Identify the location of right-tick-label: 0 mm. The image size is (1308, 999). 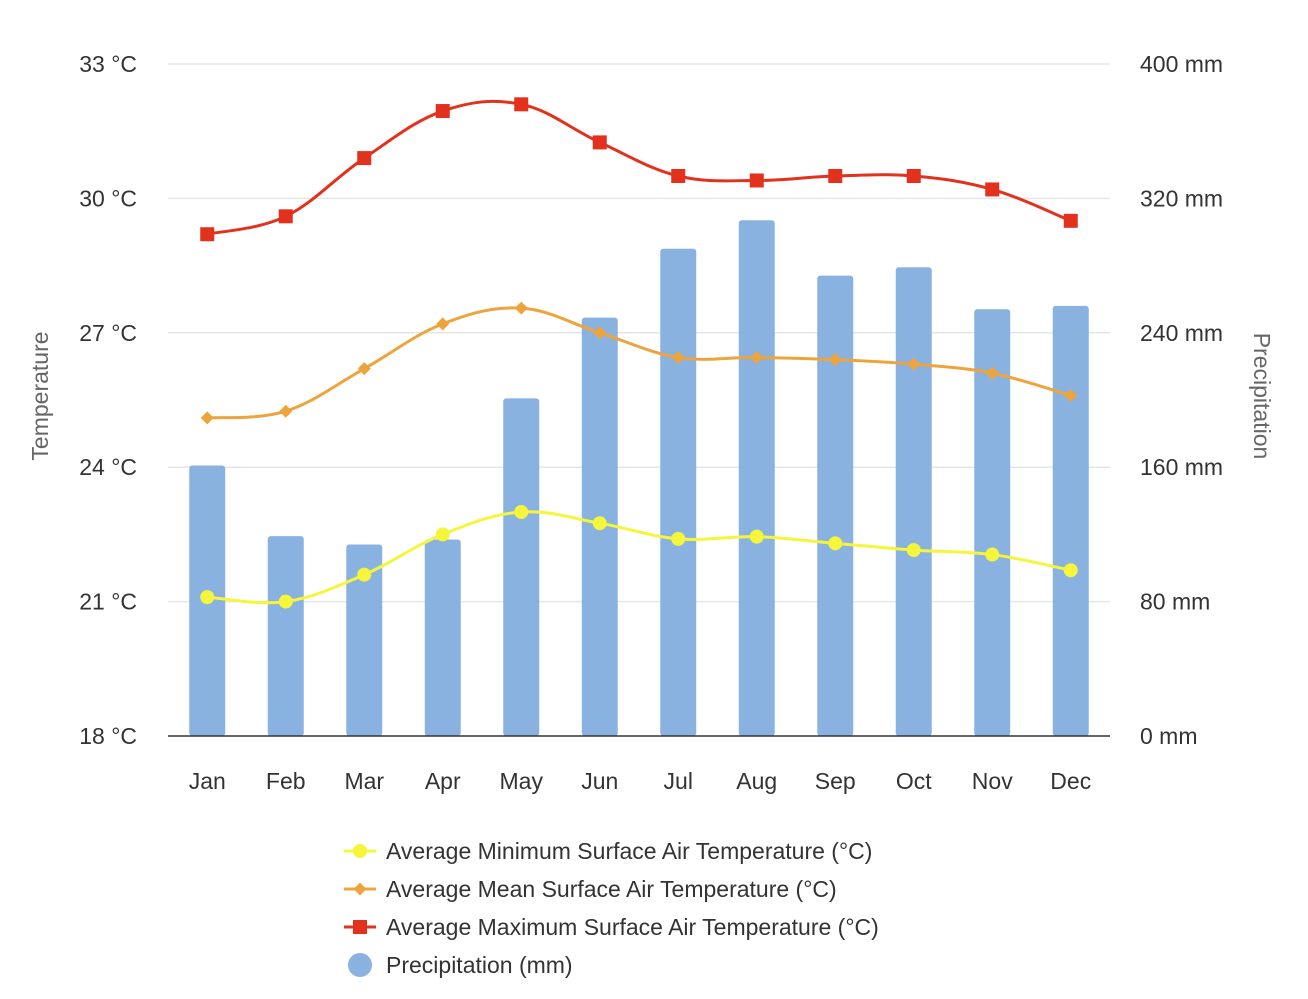
(1169, 736).